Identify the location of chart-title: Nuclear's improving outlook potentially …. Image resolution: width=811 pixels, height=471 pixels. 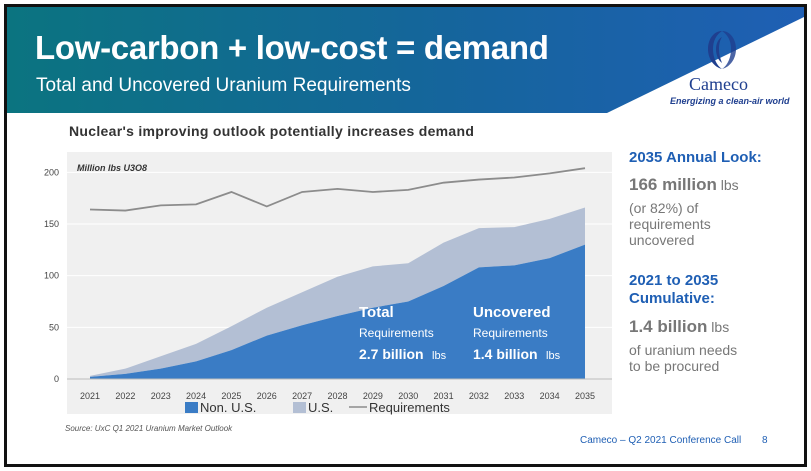
(272, 131).